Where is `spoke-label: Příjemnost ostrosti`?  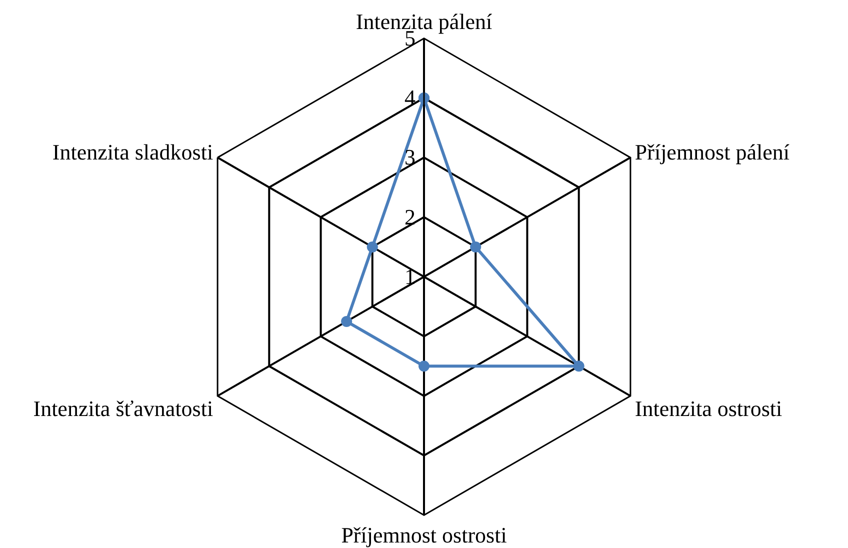
spoke-label: Příjemnost ostrosti is located at coordinates (424, 535).